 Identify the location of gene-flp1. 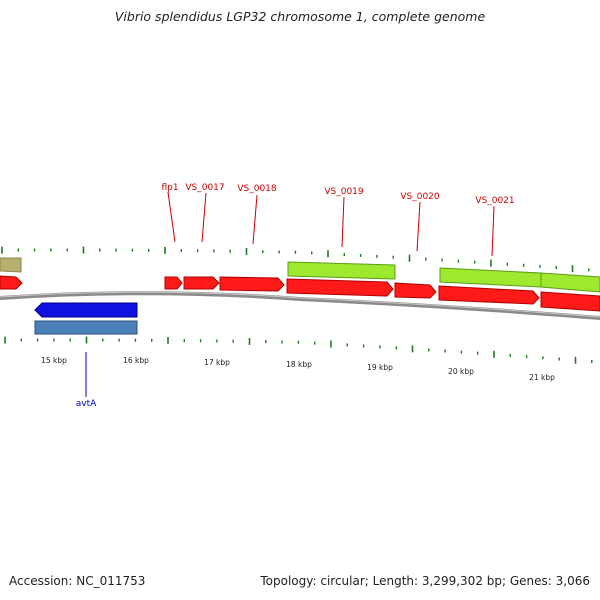
(173, 283).